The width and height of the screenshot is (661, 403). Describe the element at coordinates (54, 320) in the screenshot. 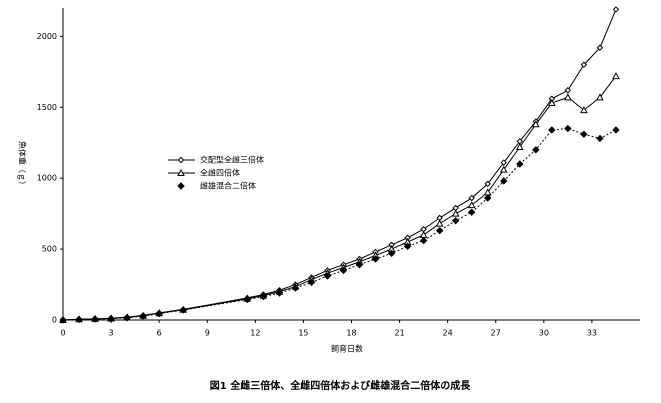

I see `y-tick-label: 0` at that location.